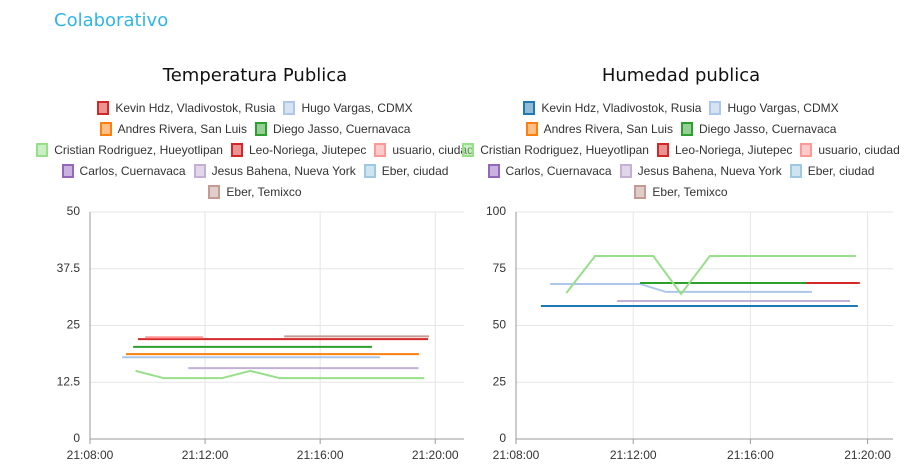 The width and height of the screenshot is (917, 470). I want to click on y-tick-label: 75, so click(500, 268).